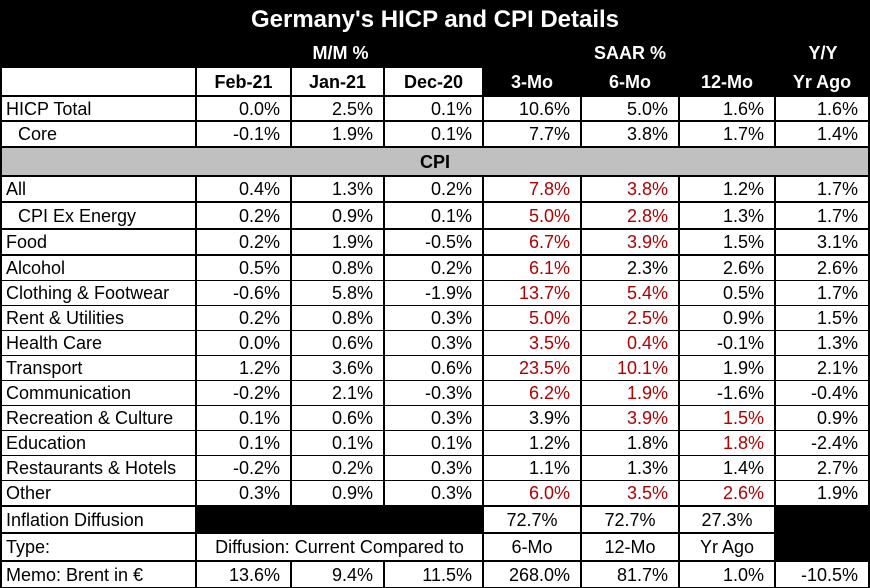 Image resolution: width=870 pixels, height=588 pixels. I want to click on type-note: Diffusion: Current Compared to, so click(339, 547).